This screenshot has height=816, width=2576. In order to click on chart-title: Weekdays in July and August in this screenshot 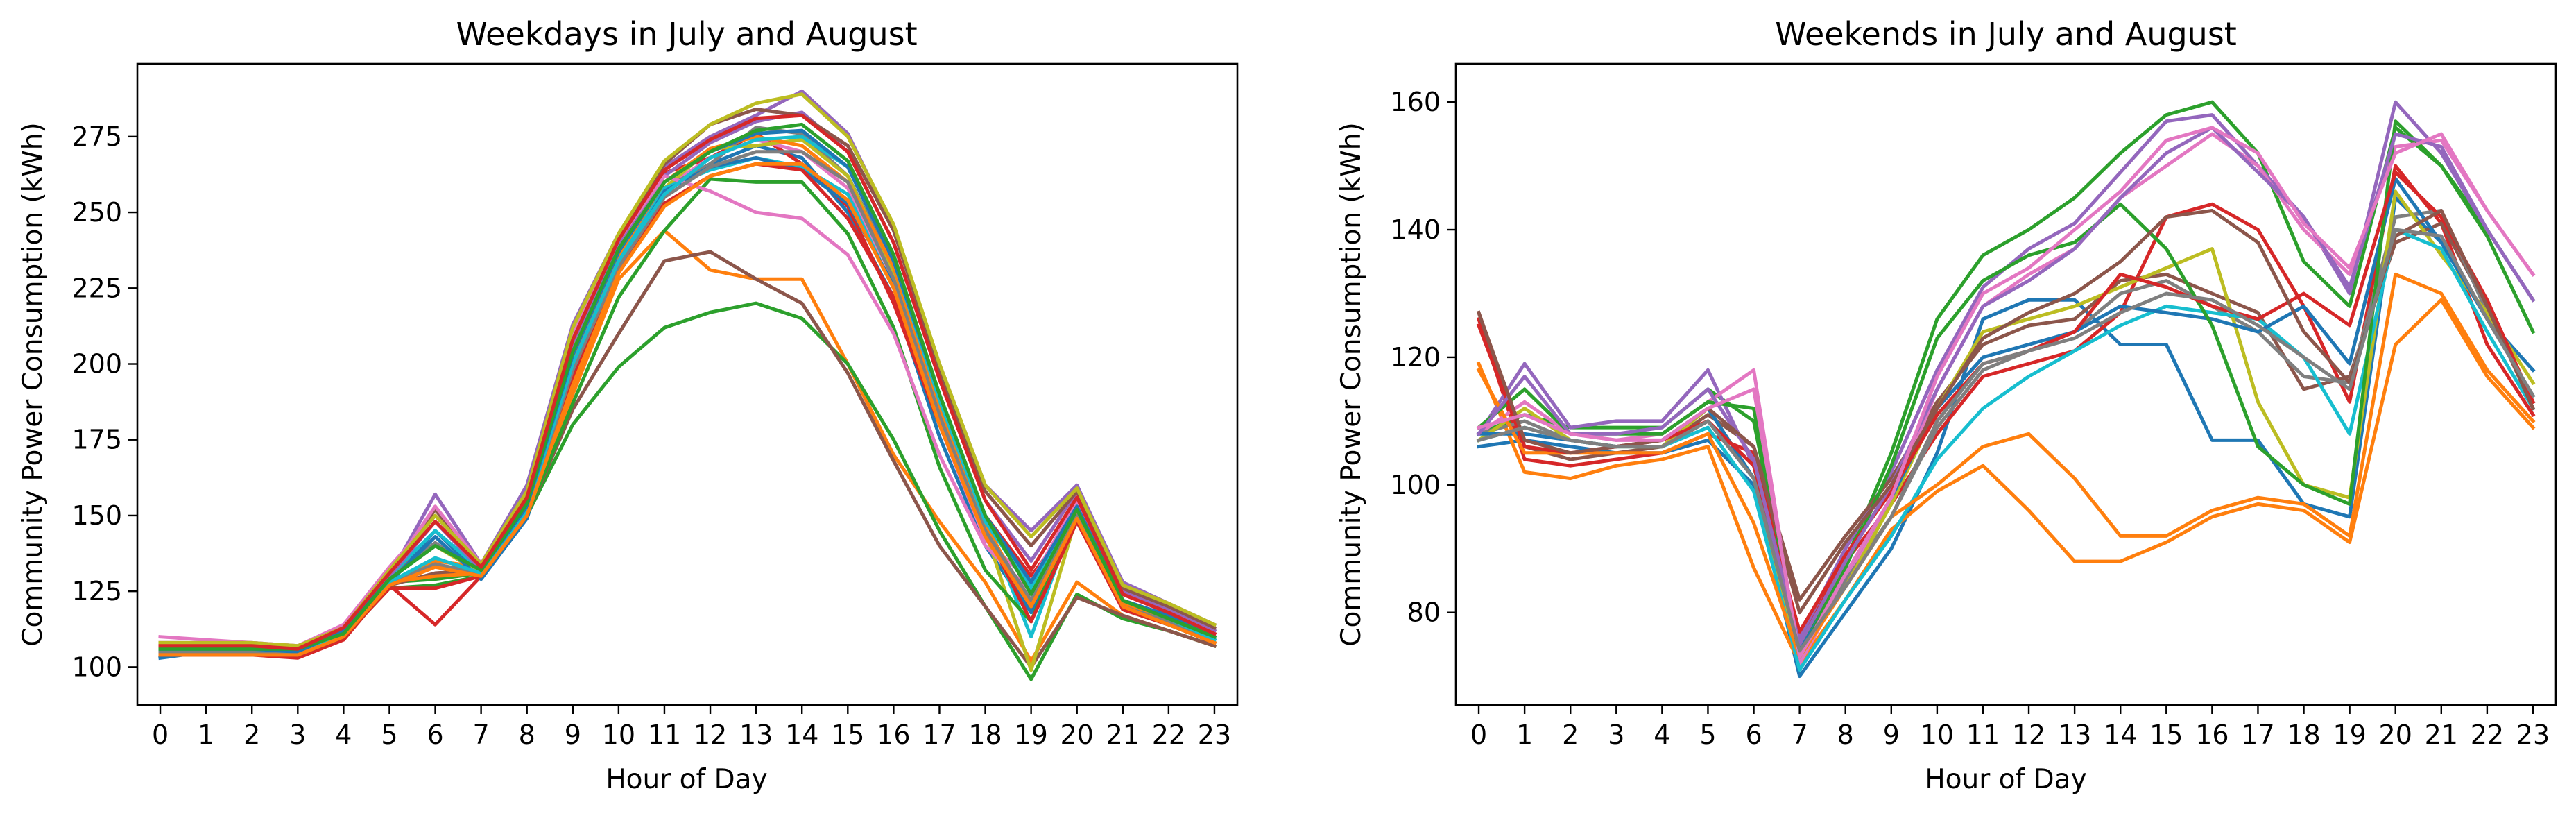, I will do `click(686, 34)`.